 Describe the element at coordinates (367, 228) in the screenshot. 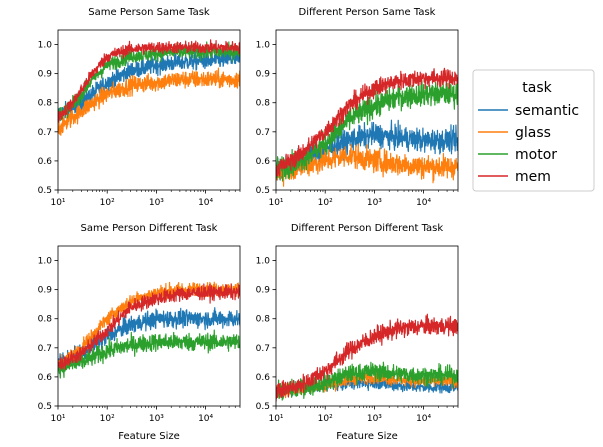

I see `panel-title: Different Person Different Task` at that location.